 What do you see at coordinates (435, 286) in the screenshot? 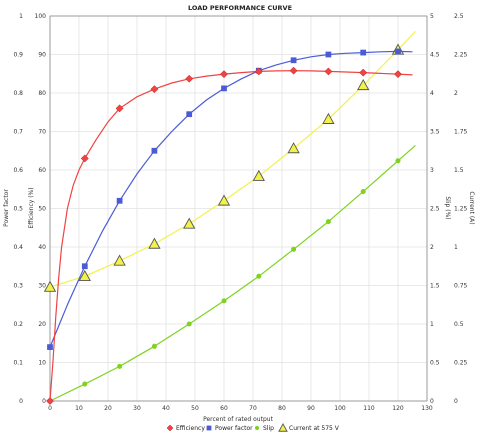
I see `slip-tick: 1.5` at bounding box center [435, 286].